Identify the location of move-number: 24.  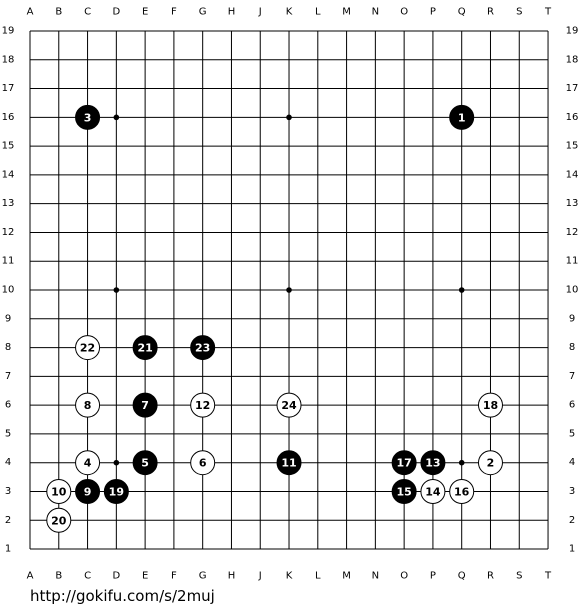
(289, 405).